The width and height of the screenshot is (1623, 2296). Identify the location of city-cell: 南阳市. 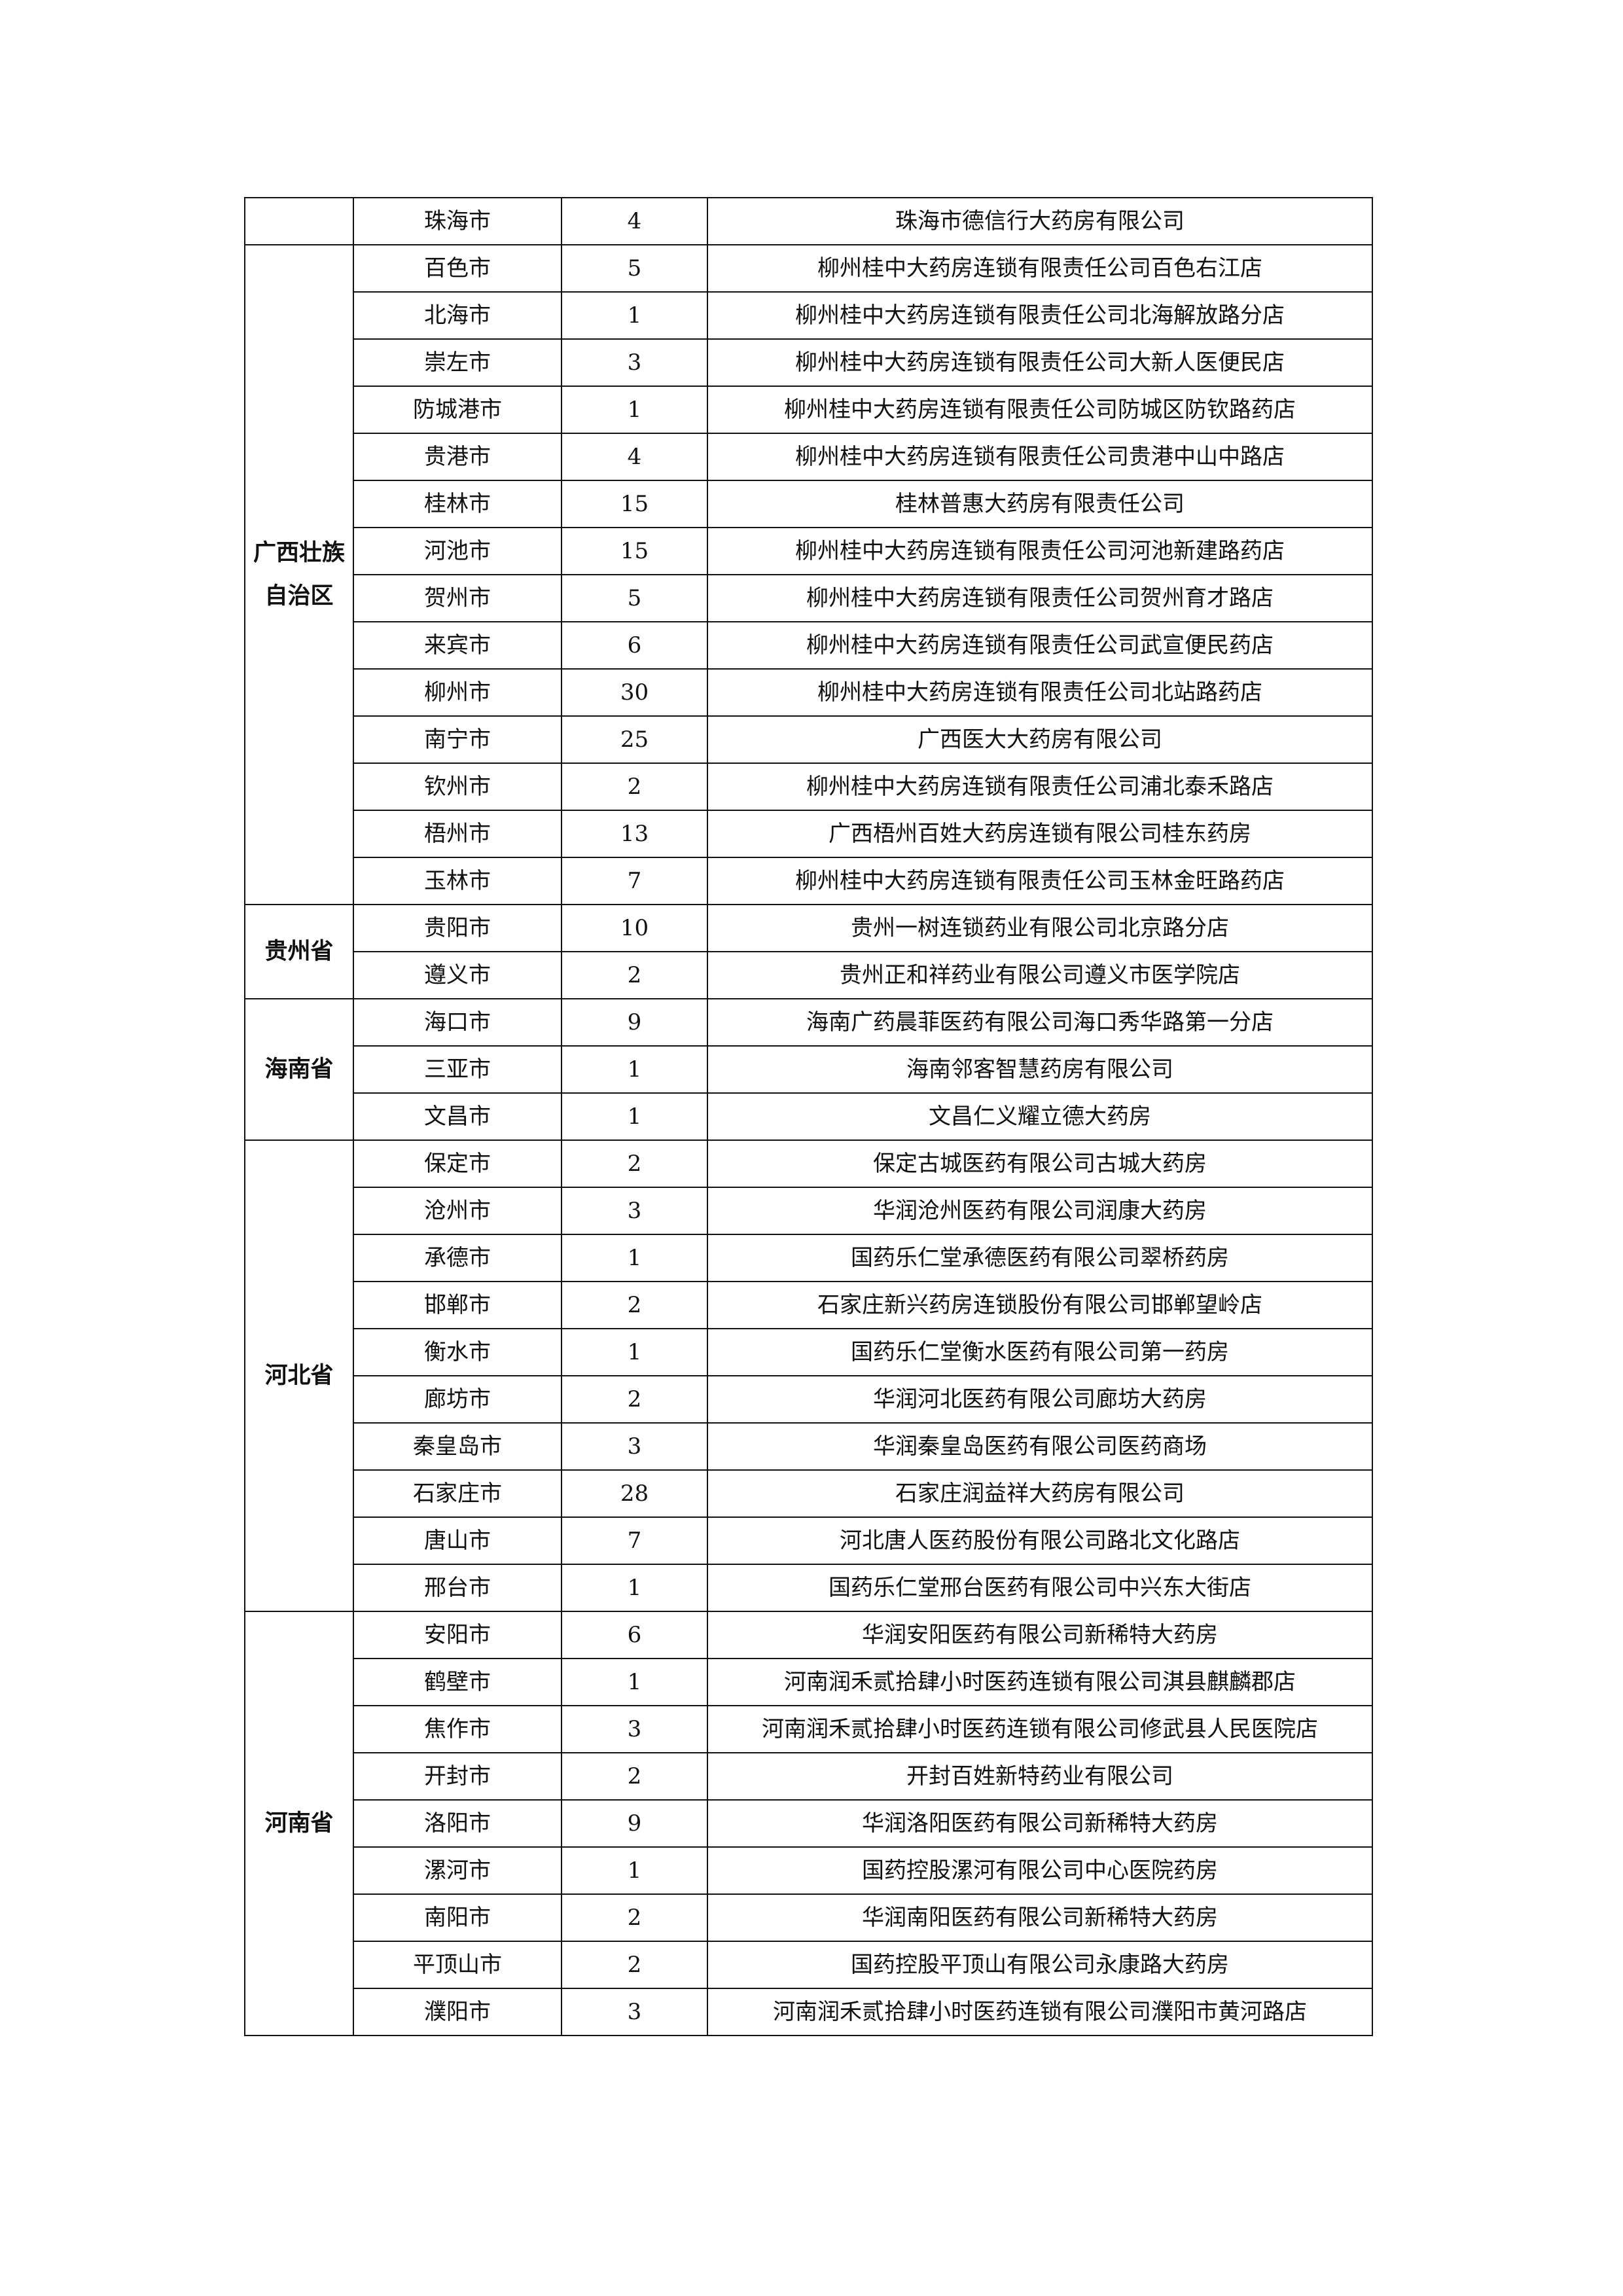
(457, 1917).